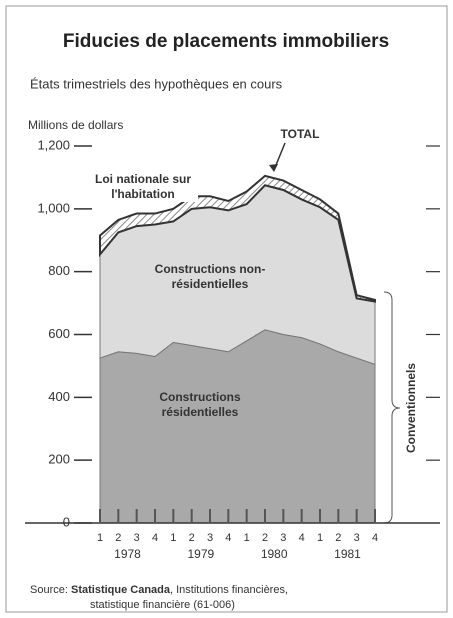  I want to click on bracket-label: Conventionnels, so click(411, 408).